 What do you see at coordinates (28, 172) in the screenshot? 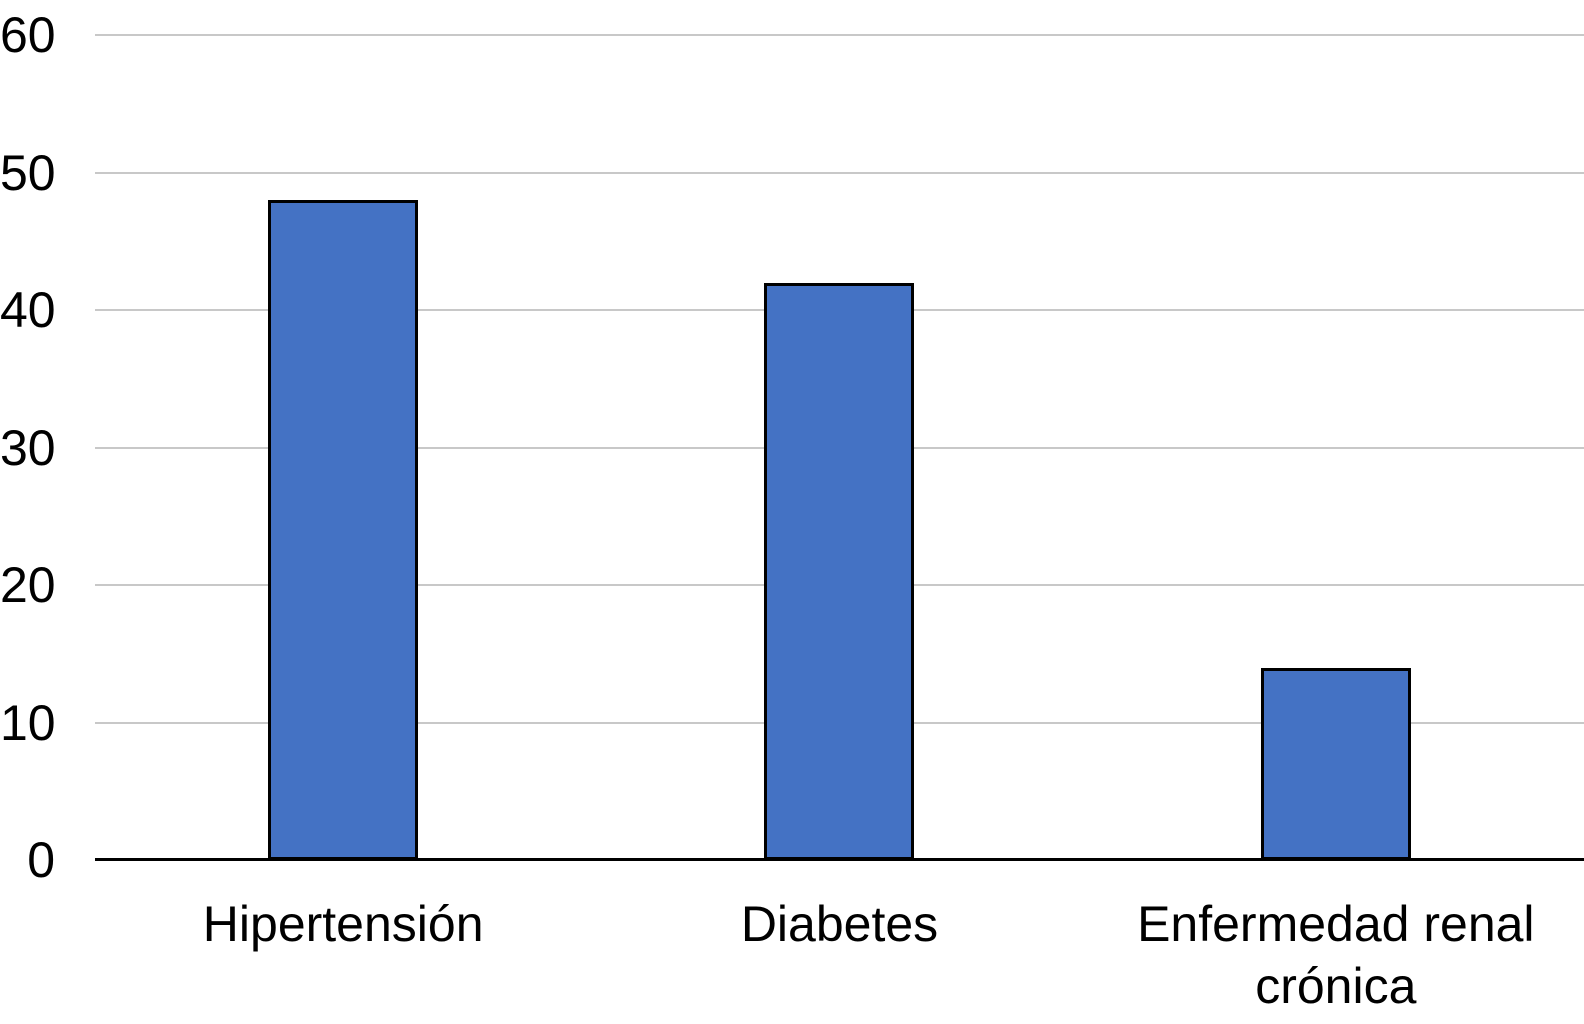
I see `y-tick-label: 50` at bounding box center [28, 172].